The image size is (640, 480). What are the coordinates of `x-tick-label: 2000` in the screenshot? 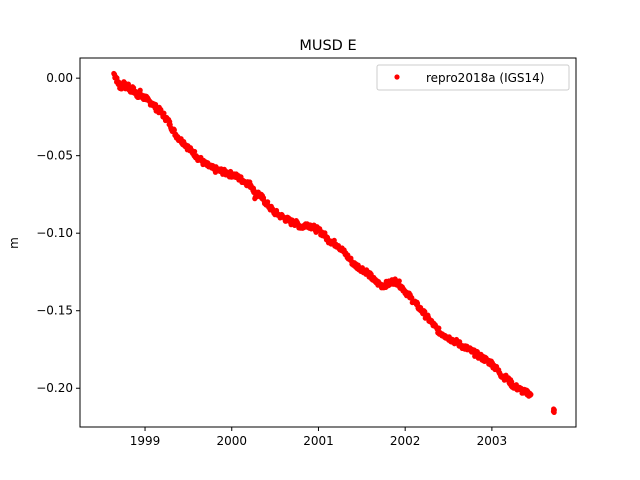 It's located at (231, 441).